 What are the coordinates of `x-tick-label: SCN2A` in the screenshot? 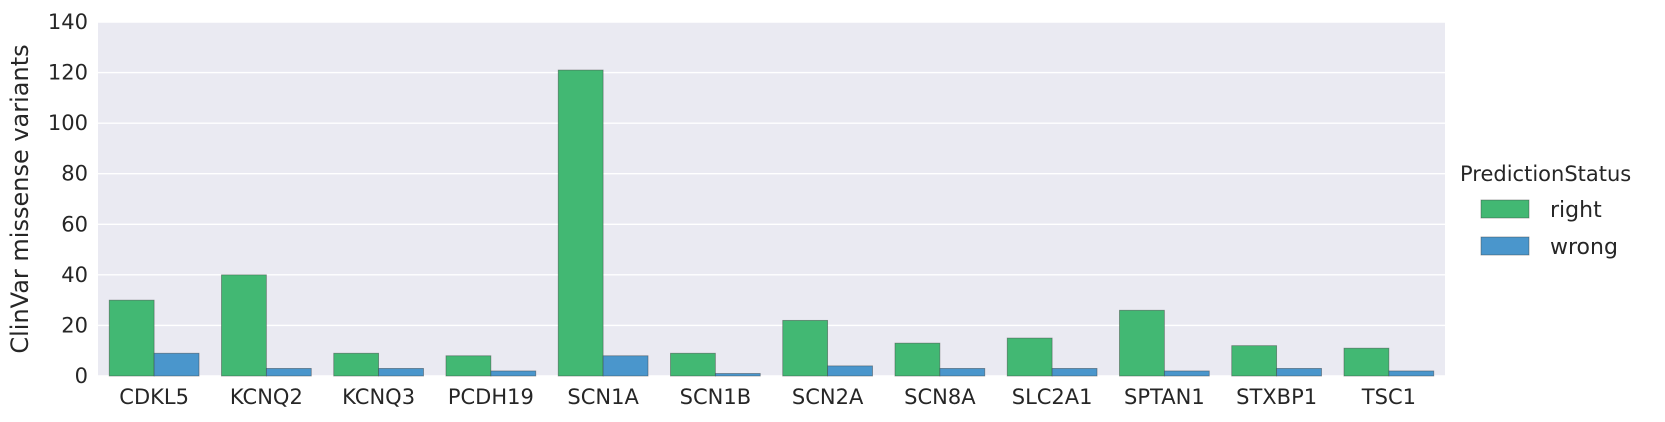 It's located at (828, 397).